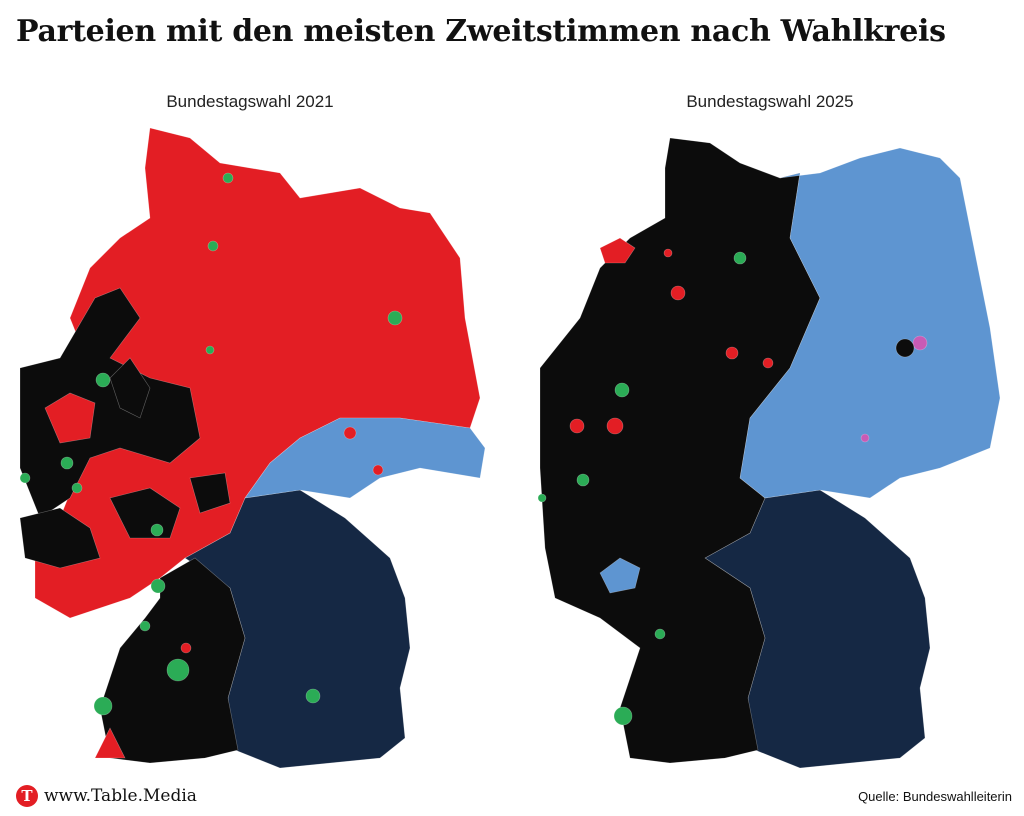  What do you see at coordinates (27, 796) in the screenshot?
I see `table-media-logo-icon: T` at bounding box center [27, 796].